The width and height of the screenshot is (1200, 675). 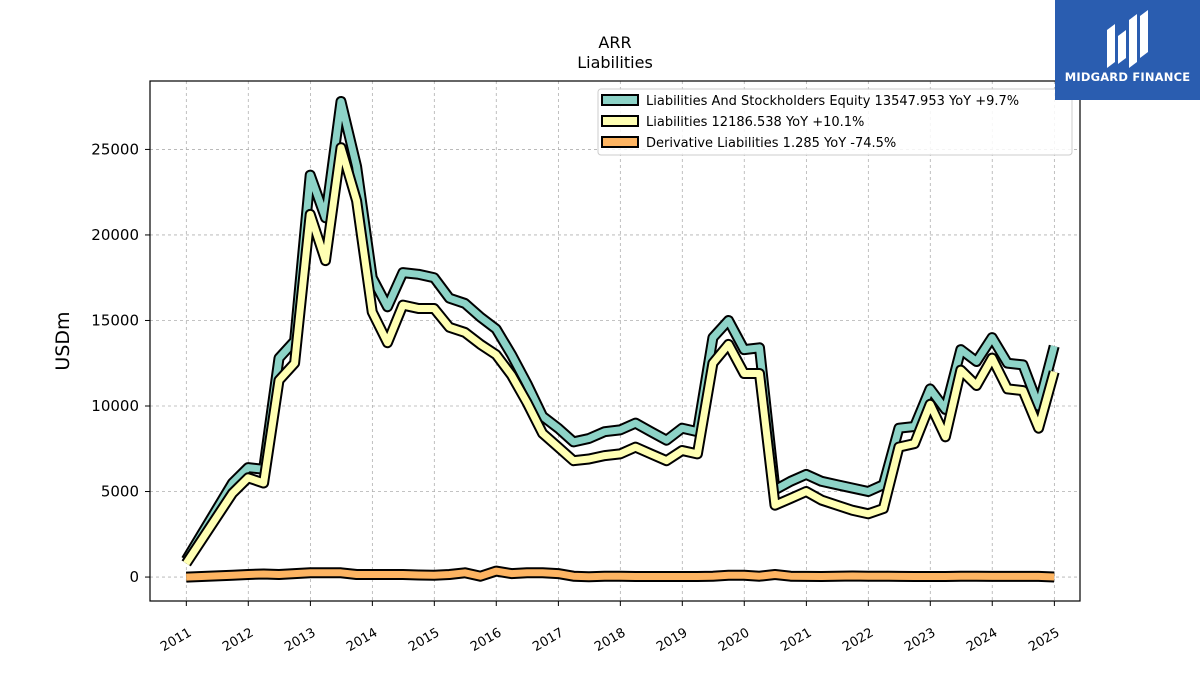 What do you see at coordinates (610, 640) in the screenshot?
I see `x-tick-label: 2018` at bounding box center [610, 640].